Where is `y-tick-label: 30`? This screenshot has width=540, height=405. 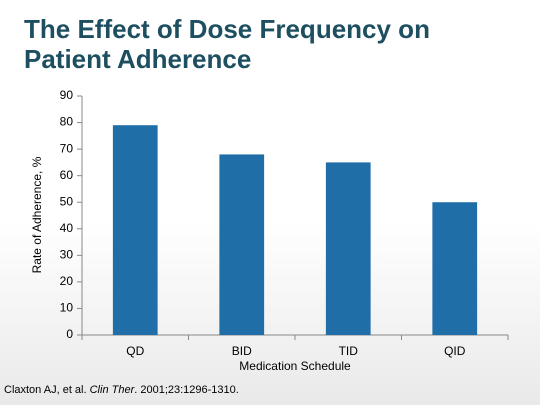
y-tick-label: 30 is located at coordinates (67, 255).